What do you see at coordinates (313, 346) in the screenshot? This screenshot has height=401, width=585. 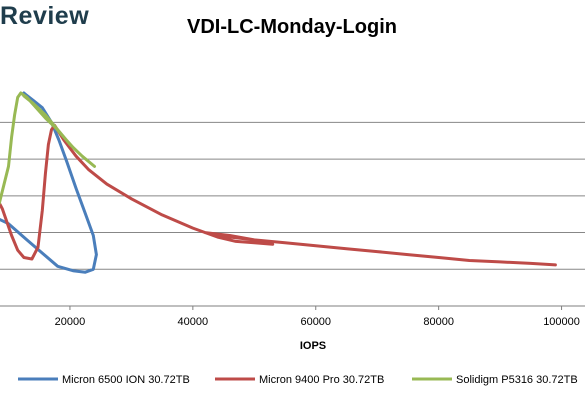 I see `x-axis-label: IOPS` at bounding box center [313, 346].